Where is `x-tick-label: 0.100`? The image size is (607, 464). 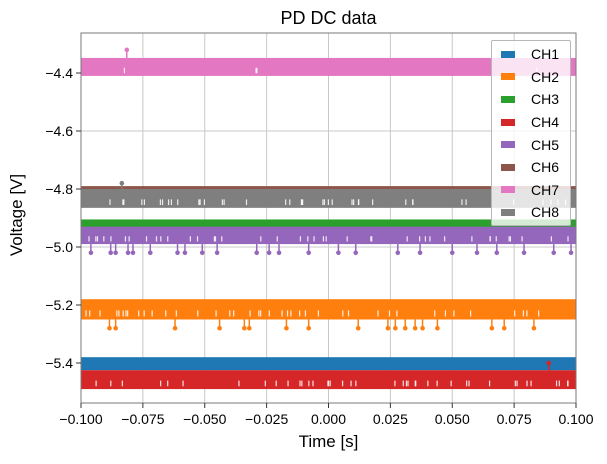 x-tick-label: 0.100 is located at coordinates (575, 419).